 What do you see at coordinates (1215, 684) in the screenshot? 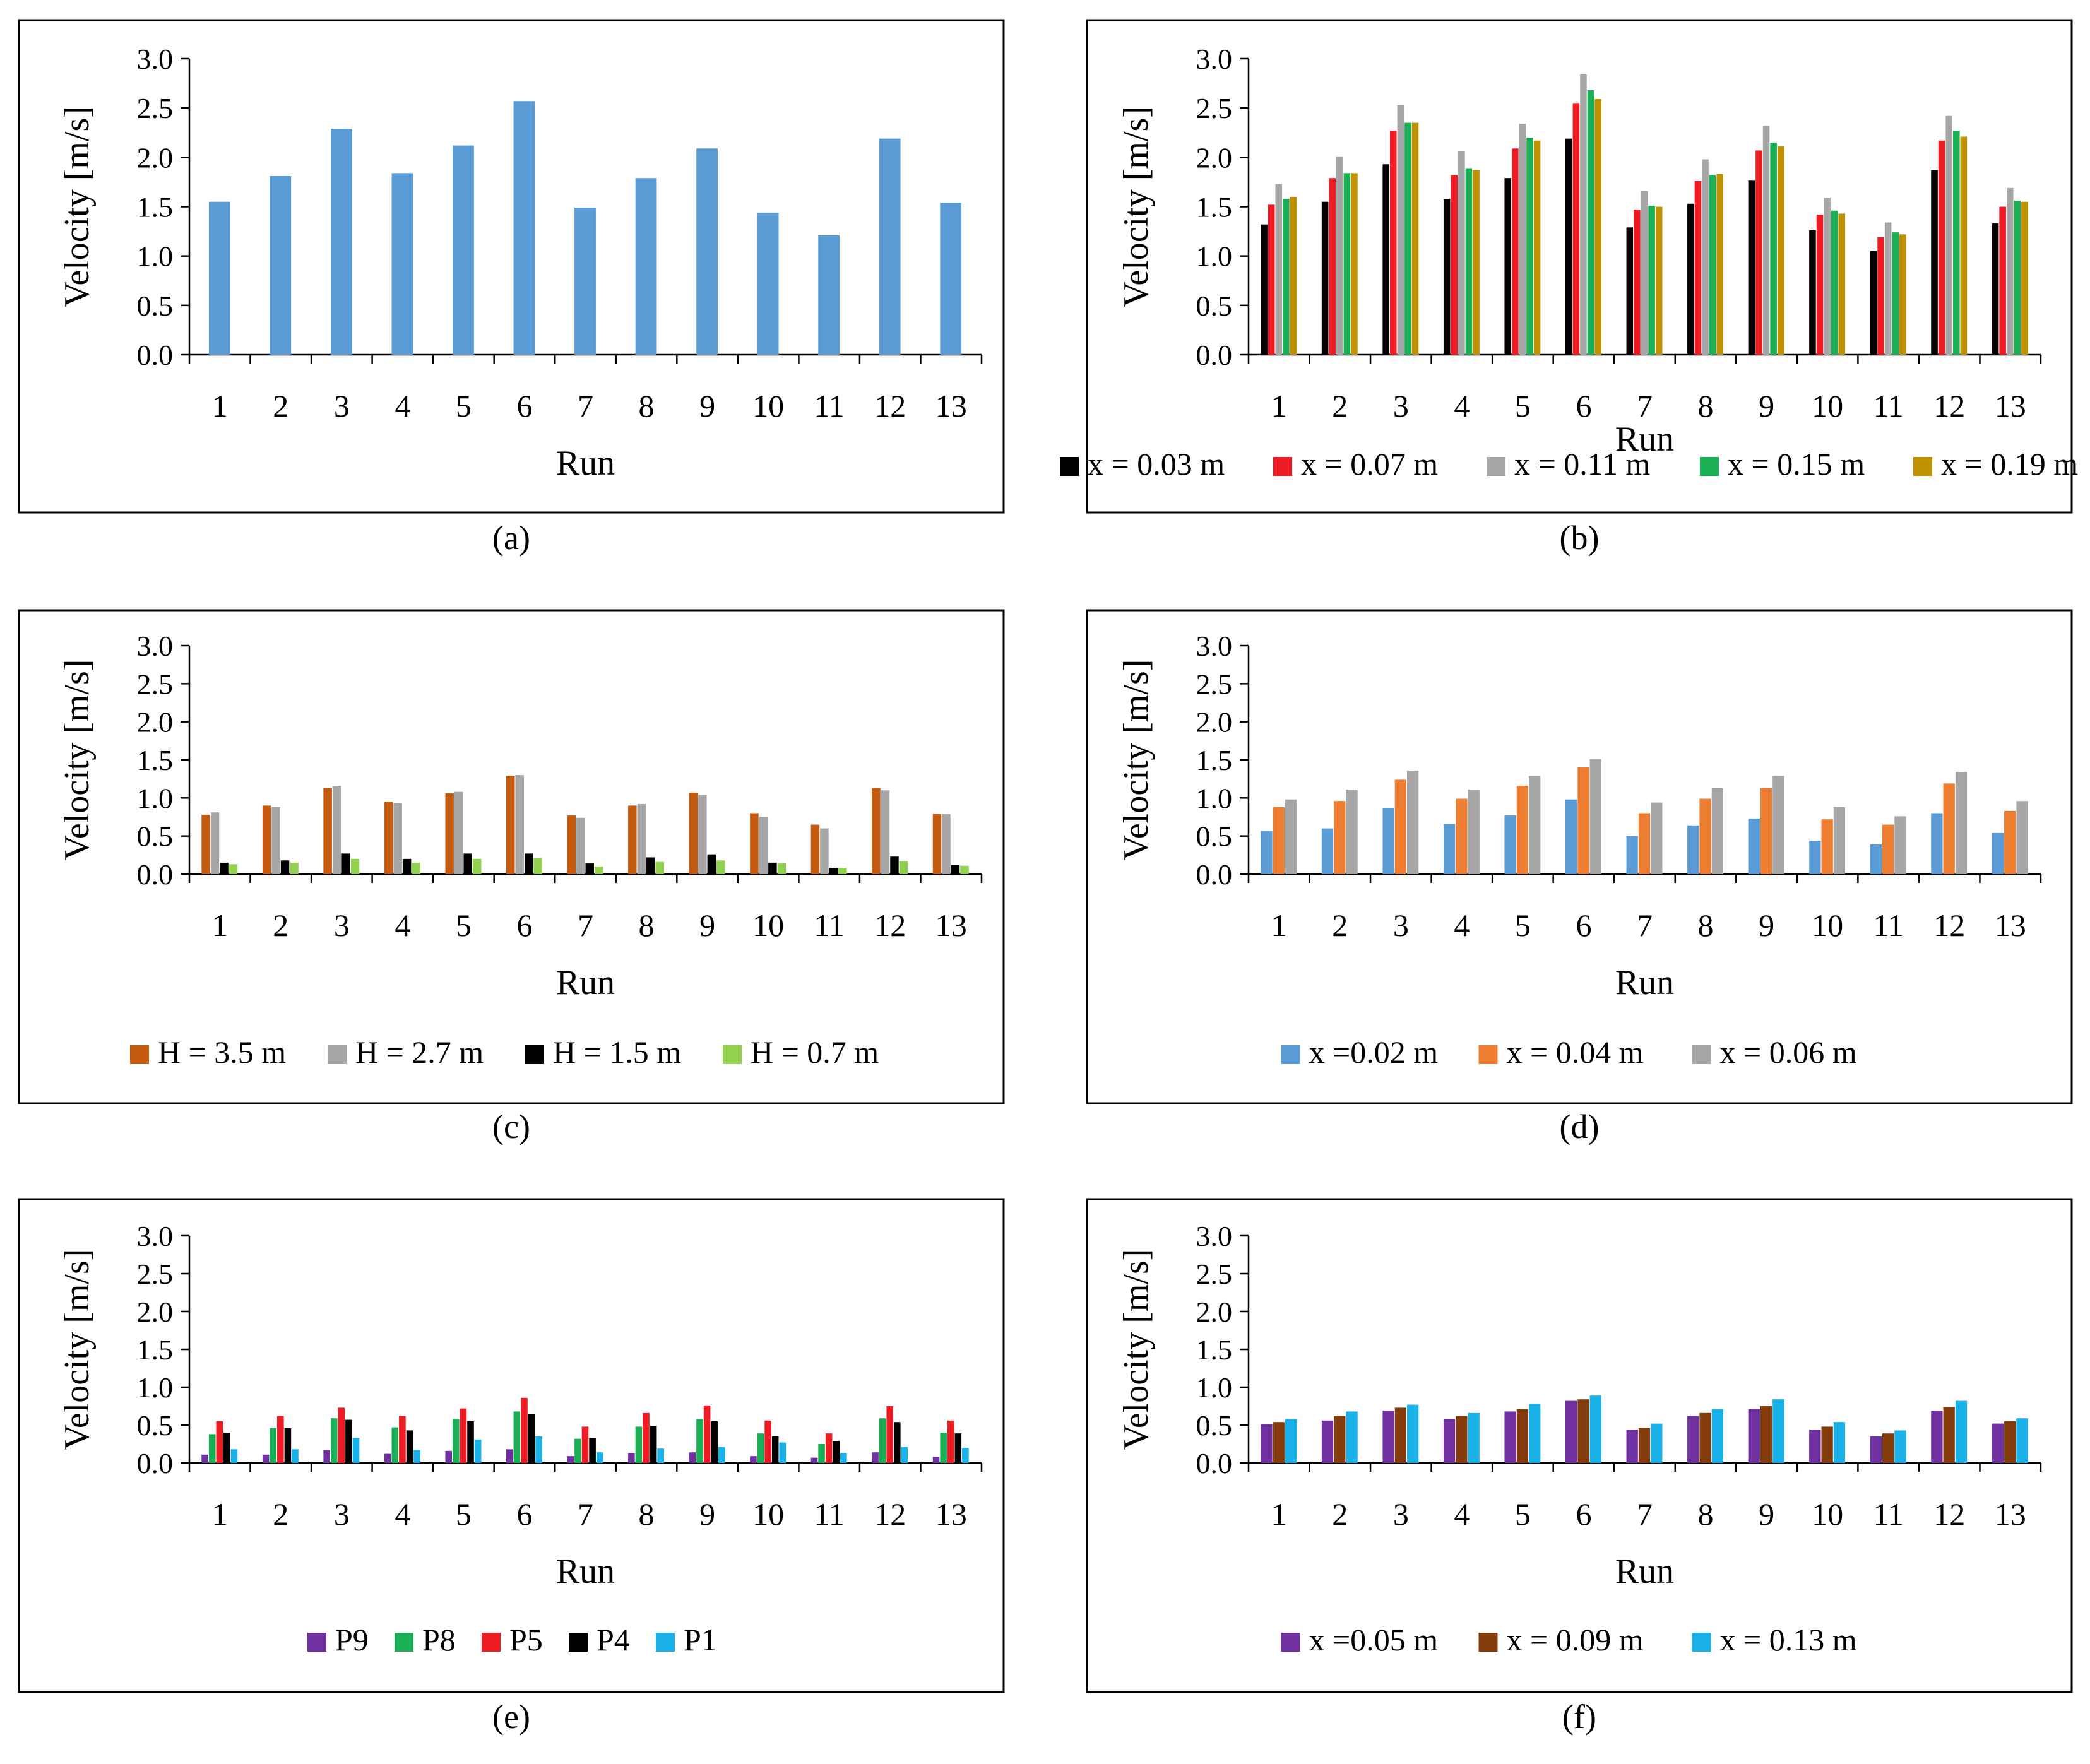
I see `y-tick-label: 2.5` at bounding box center [1215, 684].